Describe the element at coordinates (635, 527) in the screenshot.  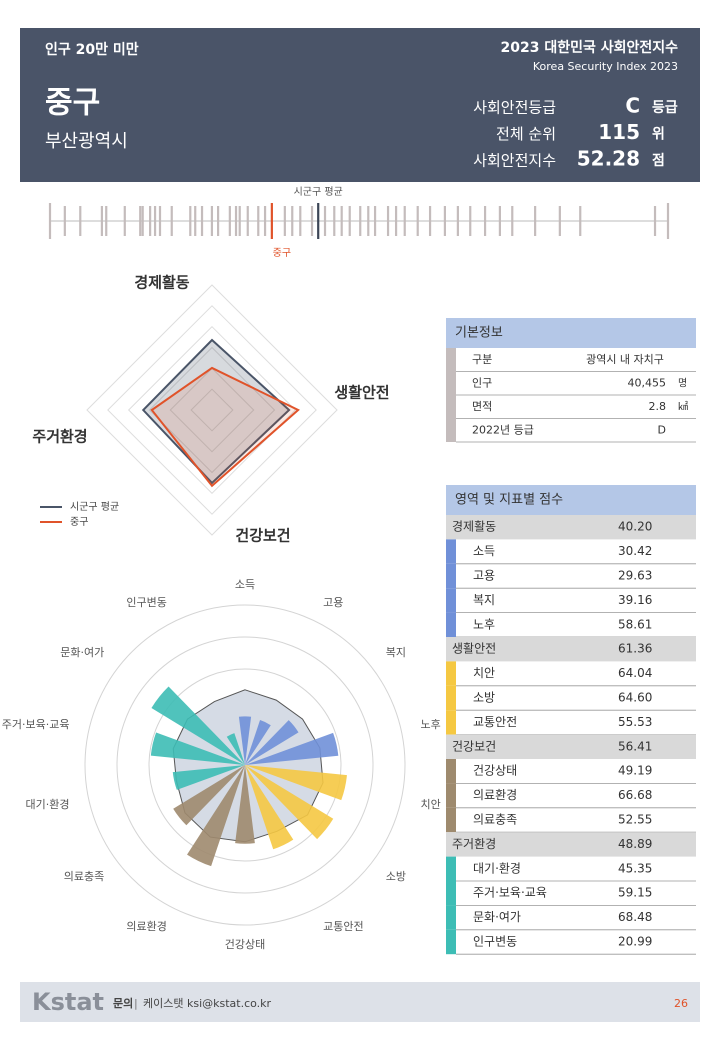
I see `domain-score: 40.20` at that location.